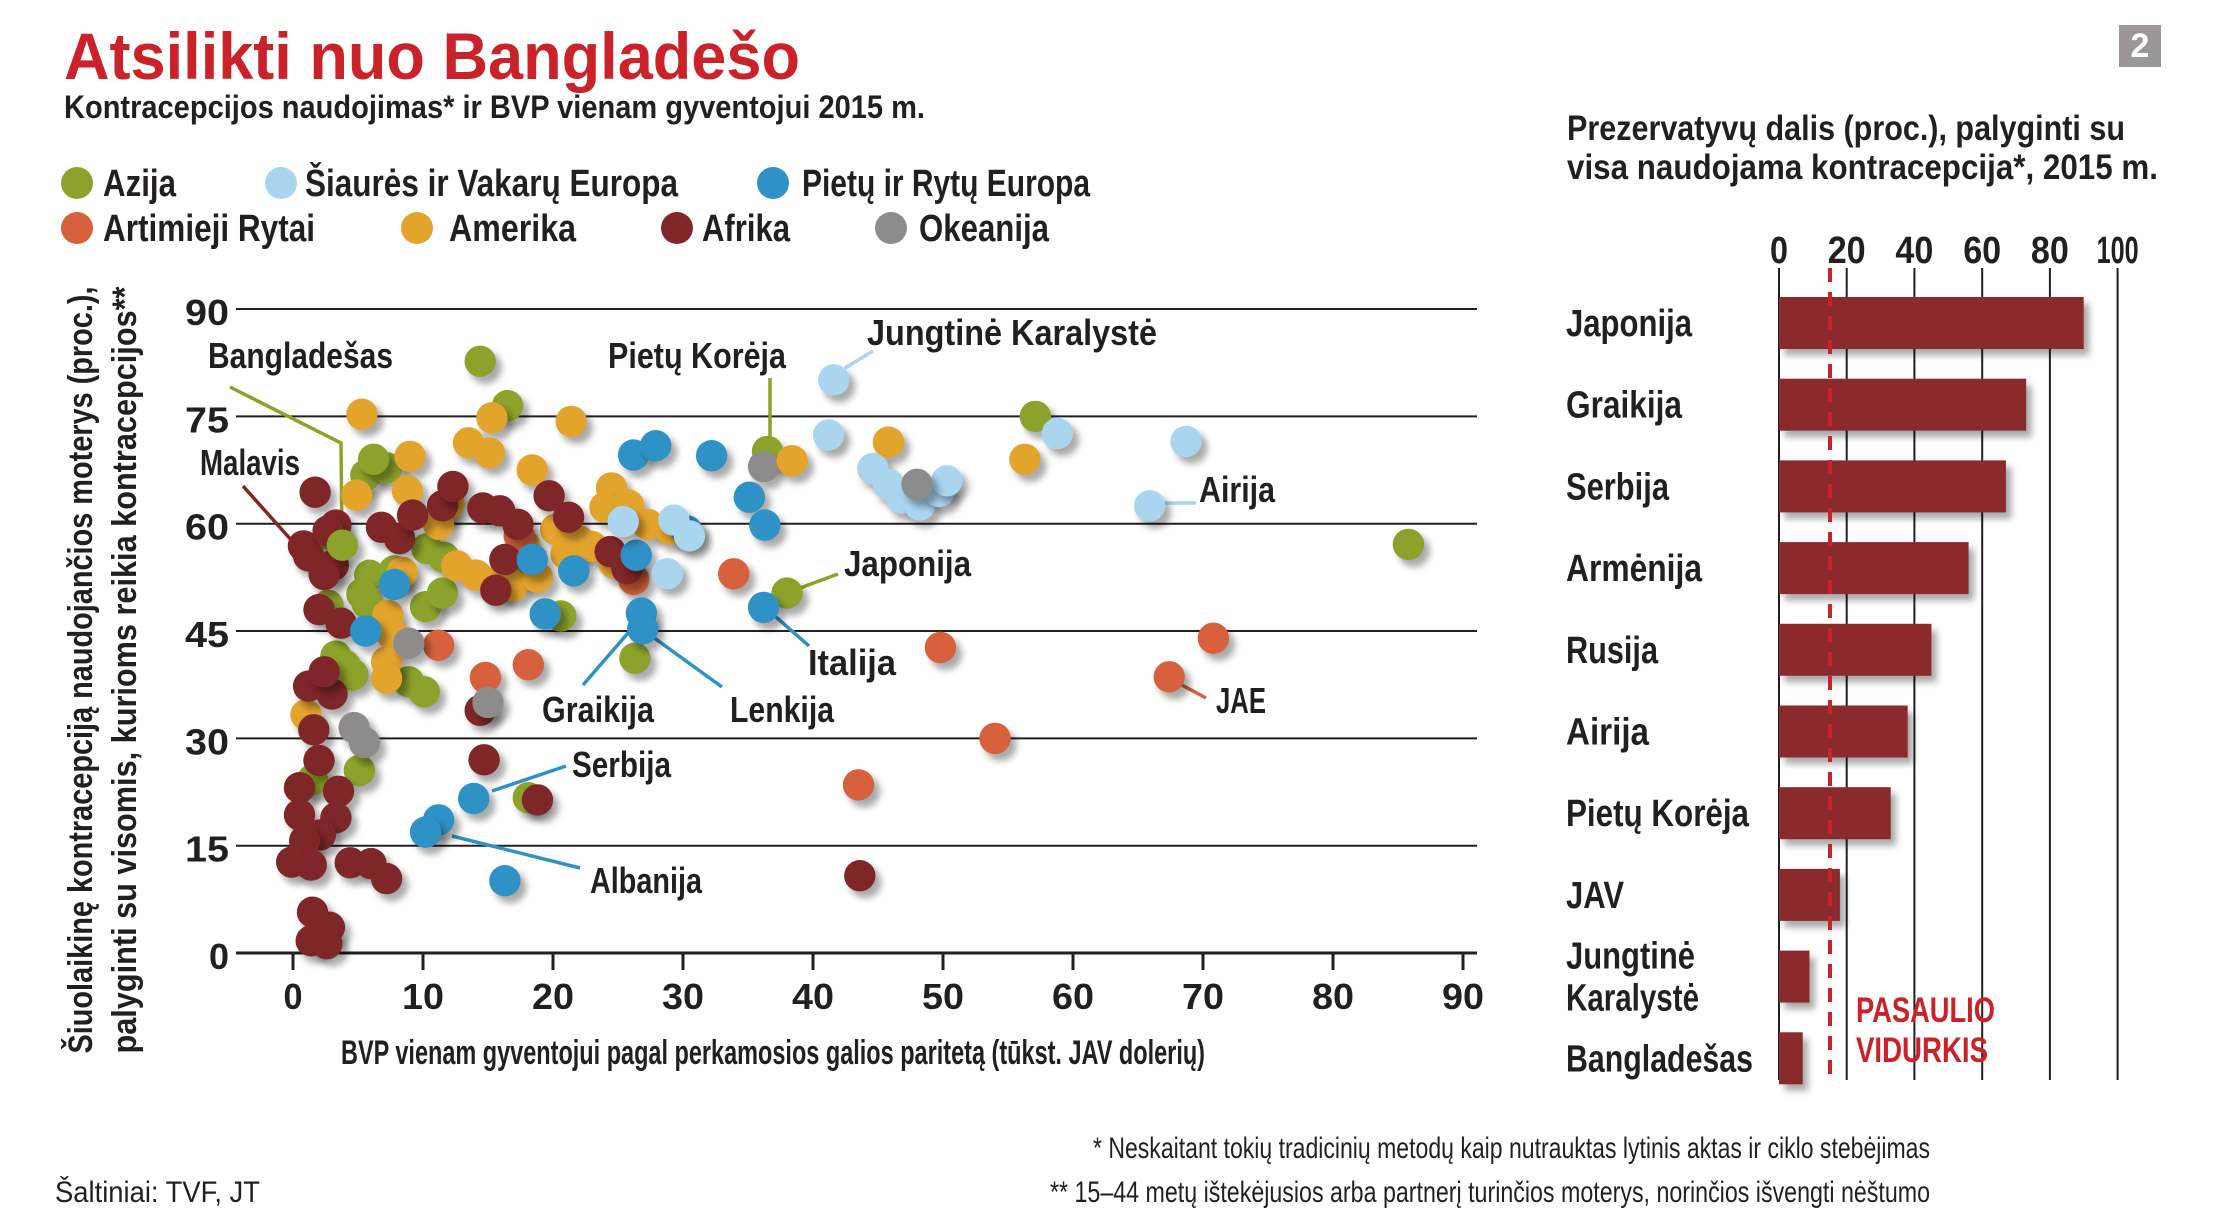 This screenshot has height=1228, width=2217. I want to click on svg-text: Malavis, so click(250, 462).